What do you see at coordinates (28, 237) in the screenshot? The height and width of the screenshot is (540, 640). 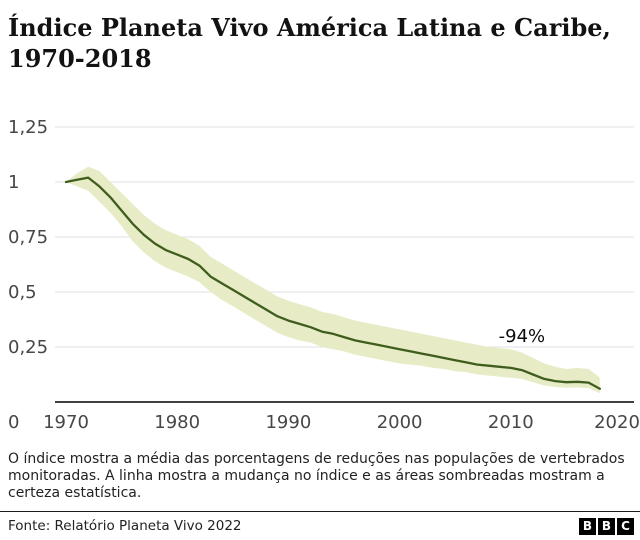 I see `y-tick-label: 0,75` at bounding box center [28, 237].